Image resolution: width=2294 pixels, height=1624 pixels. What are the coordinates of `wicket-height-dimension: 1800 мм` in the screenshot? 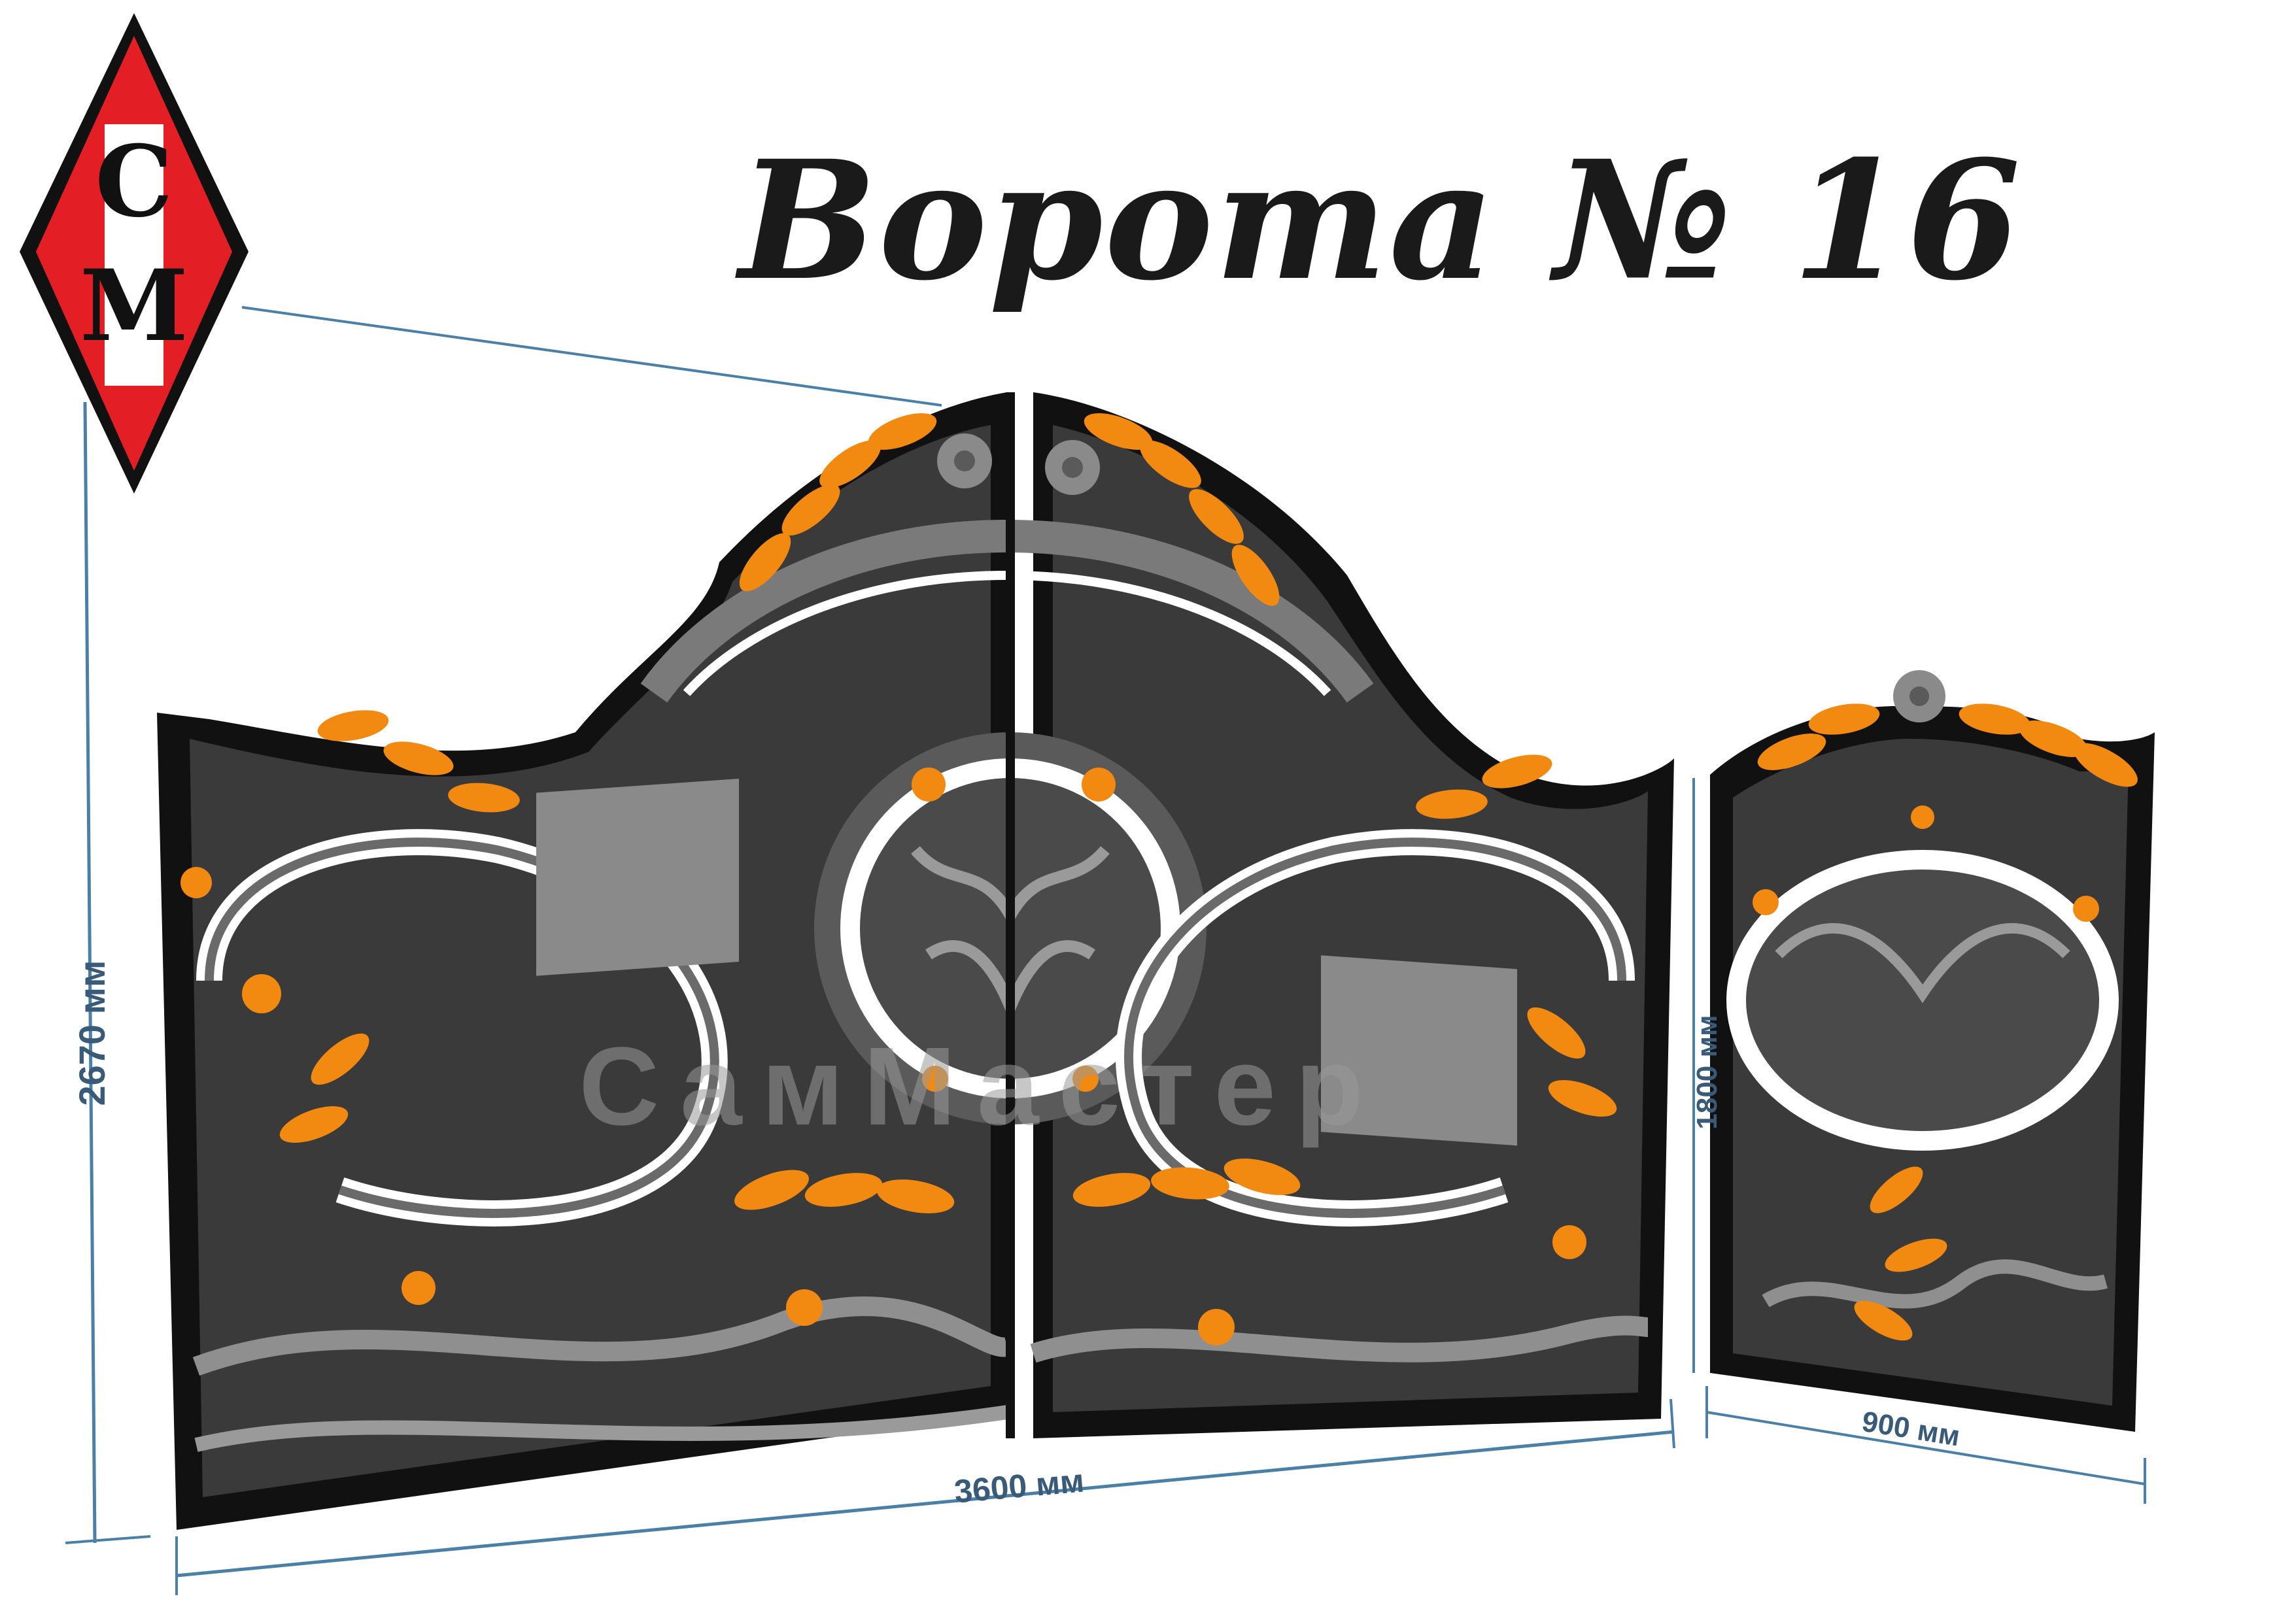 It's located at (1707, 1075).